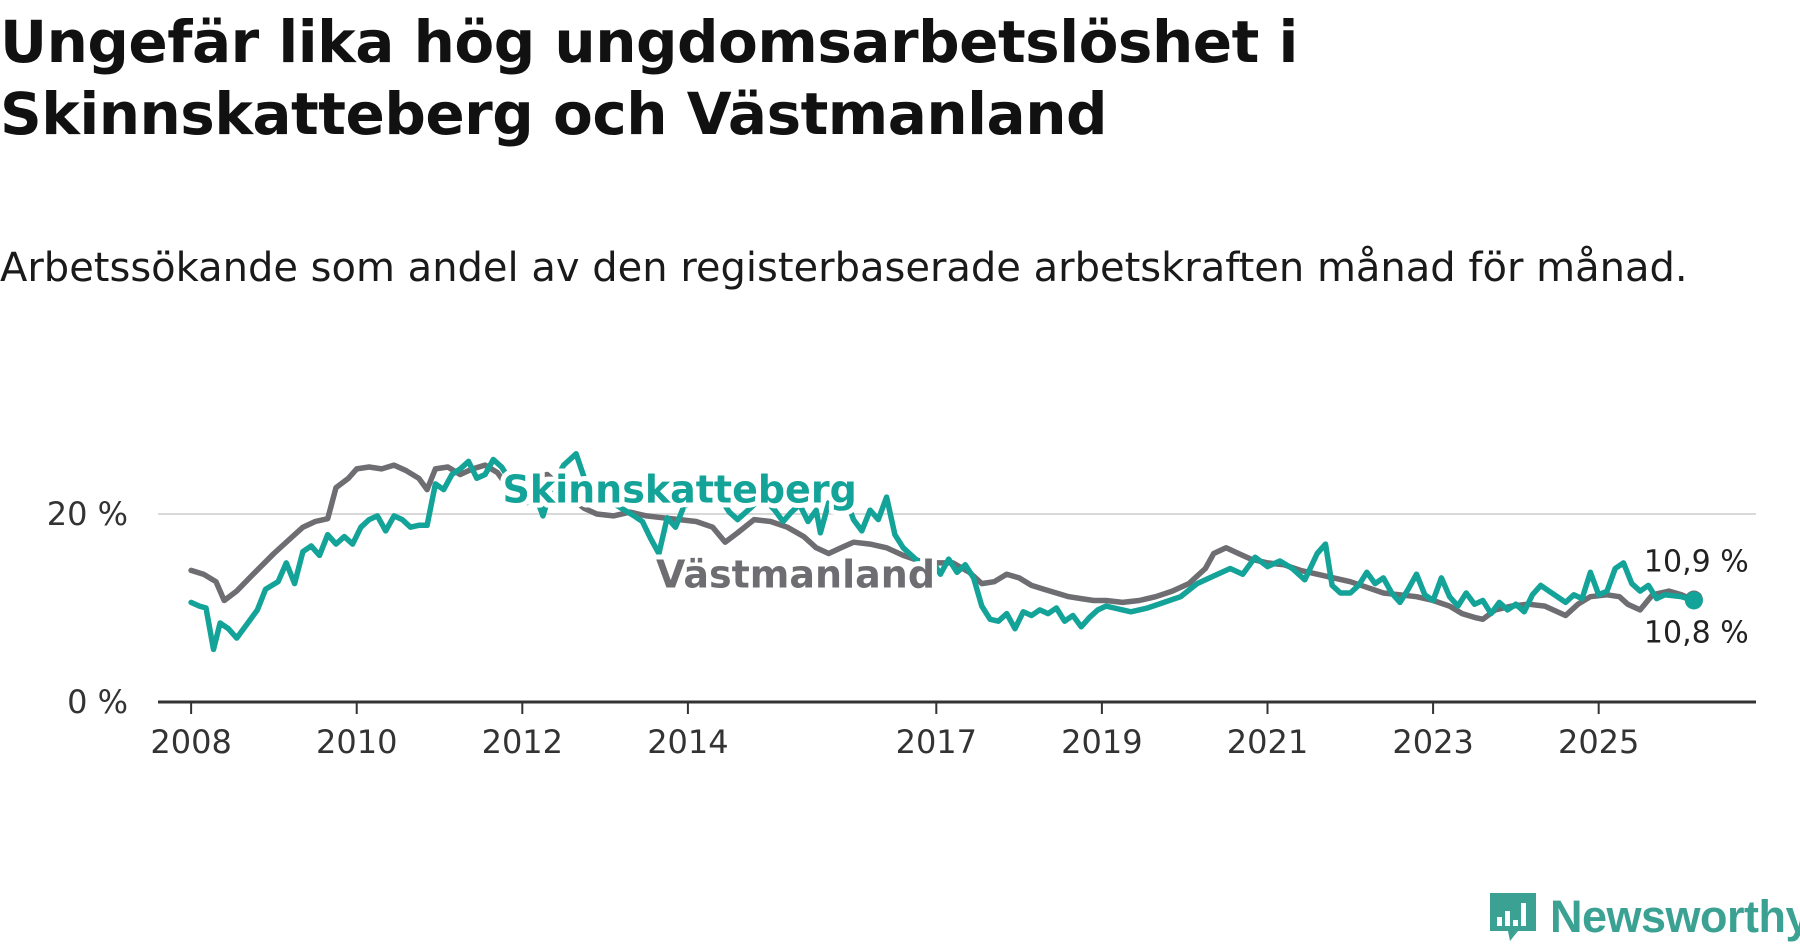 This screenshot has width=1800, height=948. Describe the element at coordinates (894, 731) in the screenshot. I see `x-axis-ticks: 2008 2010 2012 2014 2017 2019 2021 2023 2025` at that location.